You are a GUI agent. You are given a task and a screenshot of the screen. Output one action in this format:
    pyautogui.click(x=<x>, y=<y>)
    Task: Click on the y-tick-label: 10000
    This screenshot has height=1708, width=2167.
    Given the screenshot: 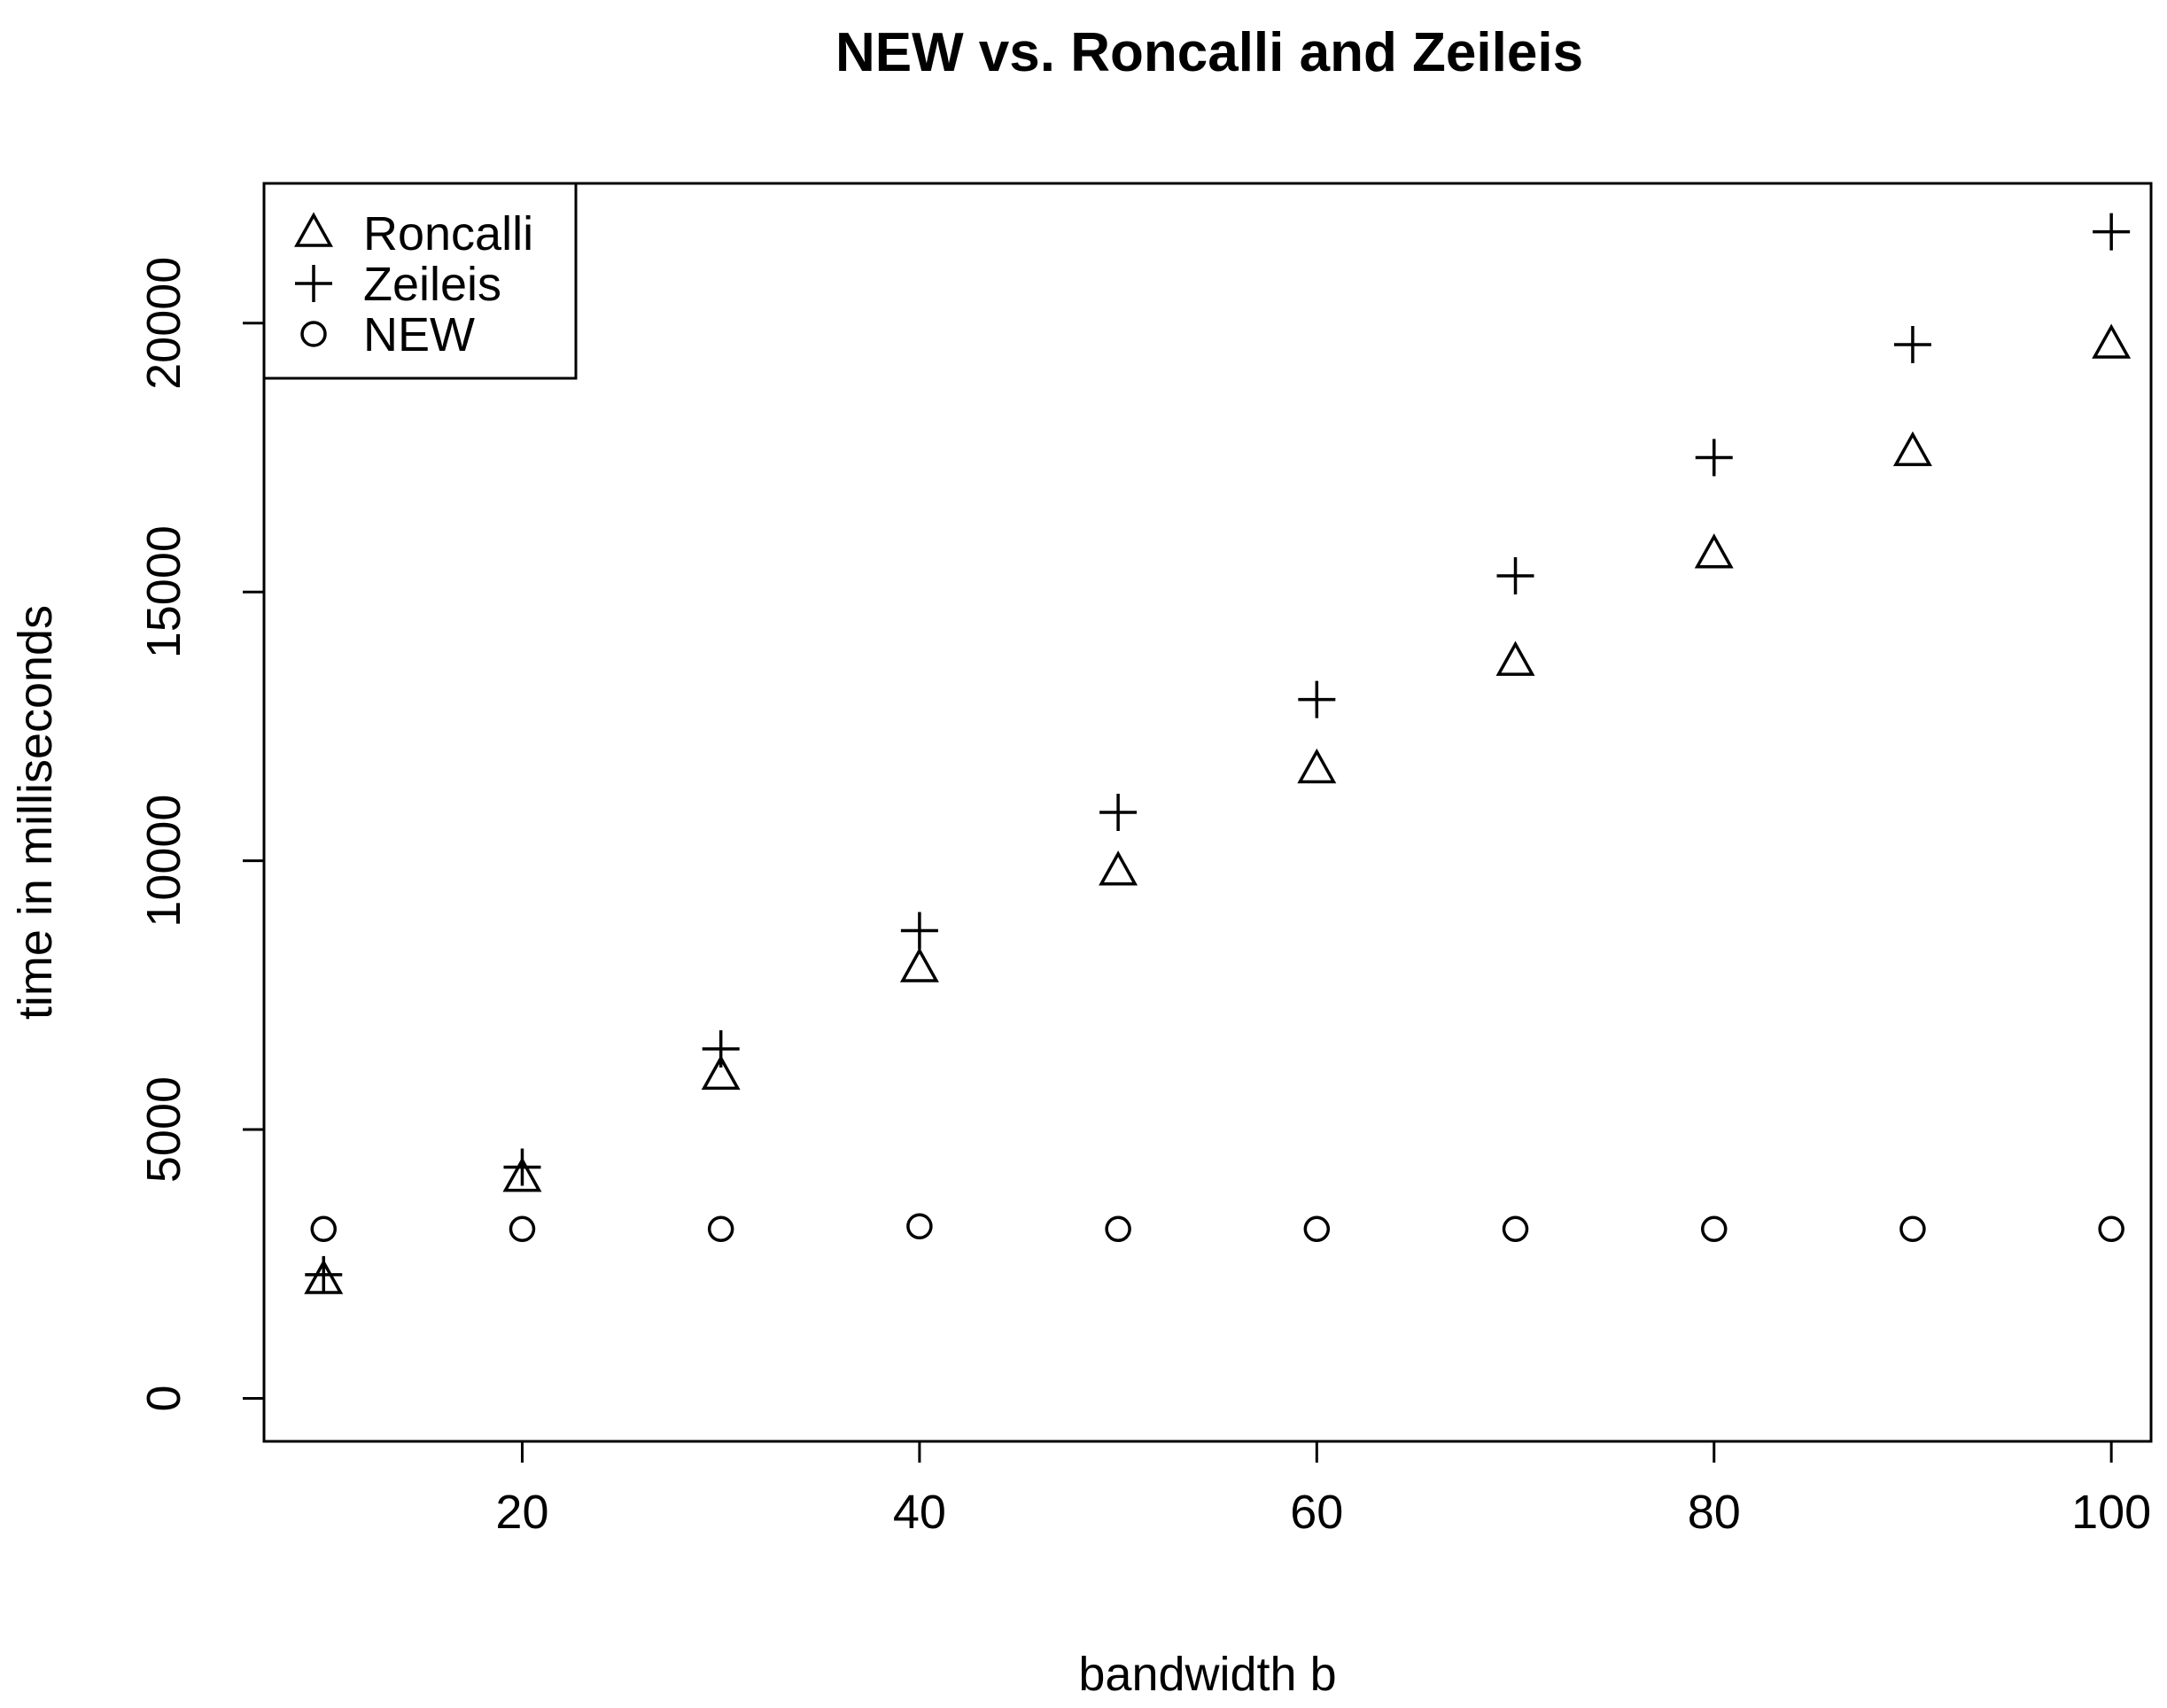 What is the action you would take?
    pyautogui.click(x=163, y=861)
    